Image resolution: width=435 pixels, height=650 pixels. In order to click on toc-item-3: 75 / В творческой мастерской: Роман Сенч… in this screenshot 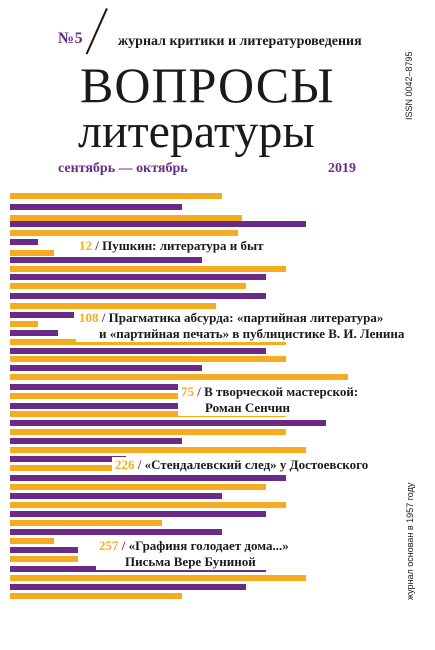, I will do `click(270, 400)`.